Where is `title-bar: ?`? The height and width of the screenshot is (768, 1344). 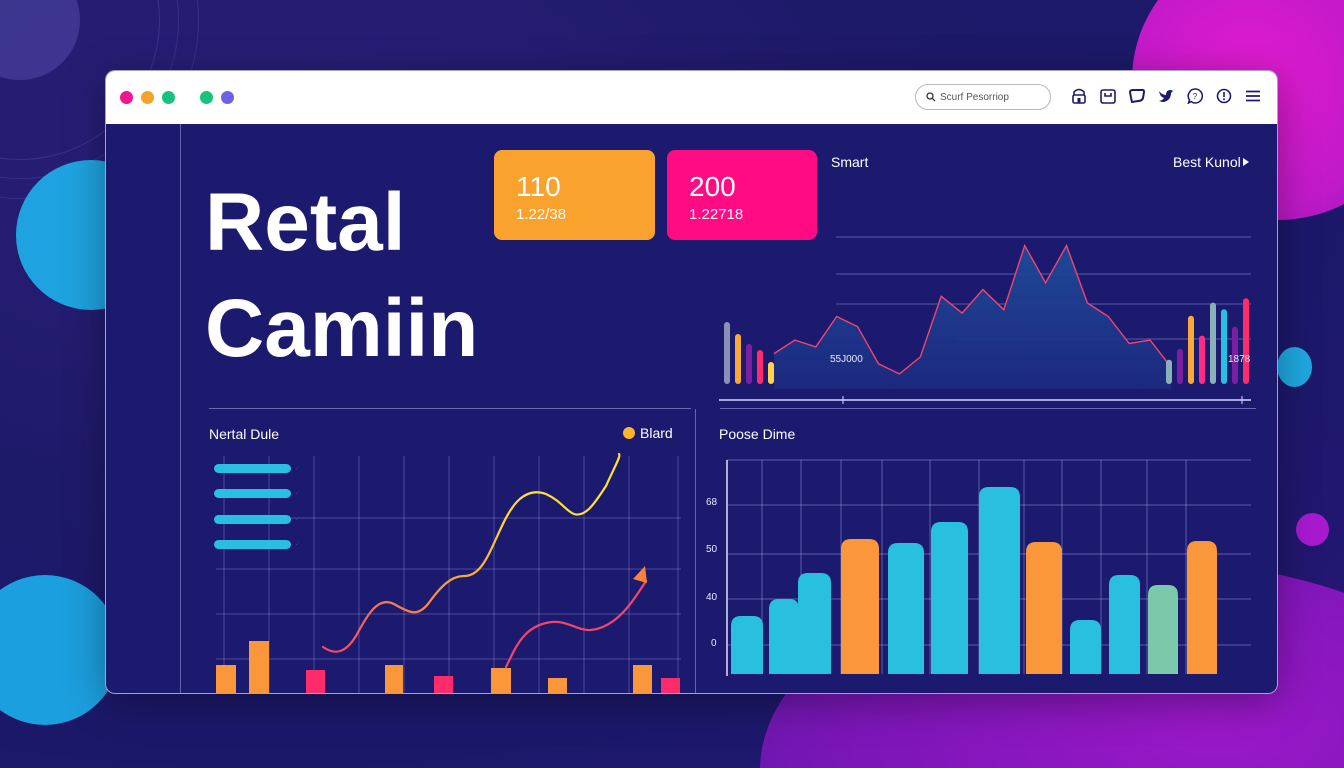
title-bar: ? is located at coordinates (691, 97).